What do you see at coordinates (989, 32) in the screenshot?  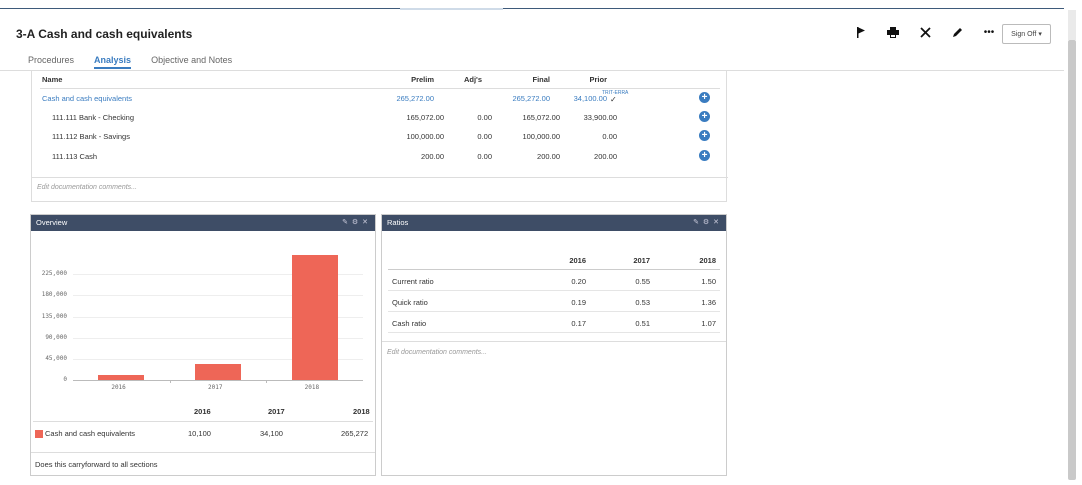 I see `more-icon: •••` at bounding box center [989, 32].